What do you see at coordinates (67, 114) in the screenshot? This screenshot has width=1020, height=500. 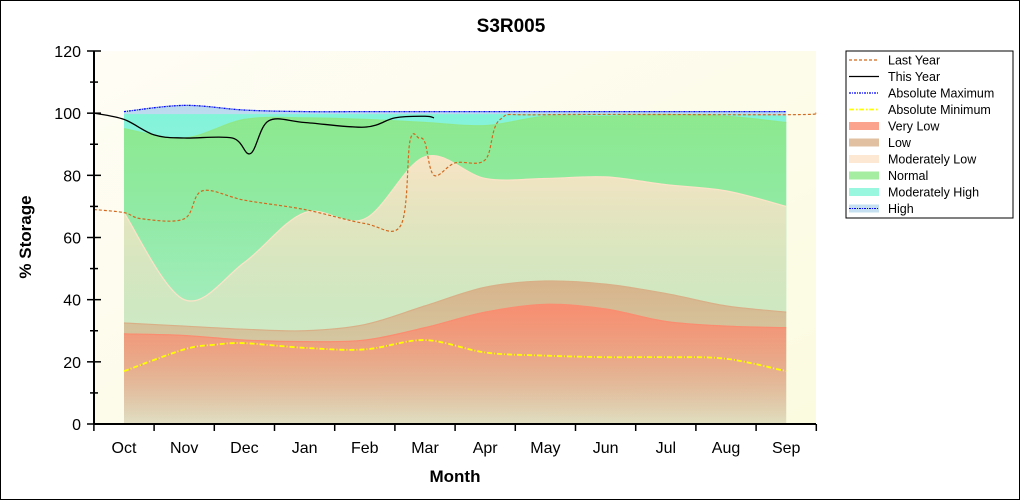 I see `y-tick-label: 100` at bounding box center [67, 114].